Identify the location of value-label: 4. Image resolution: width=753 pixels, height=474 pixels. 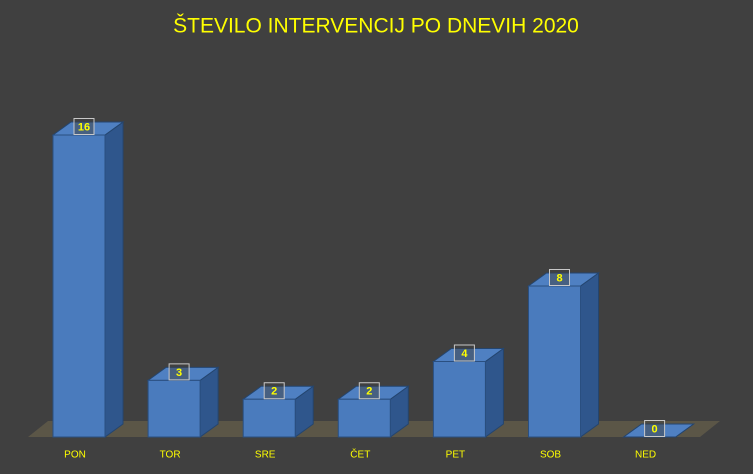
(464, 354).